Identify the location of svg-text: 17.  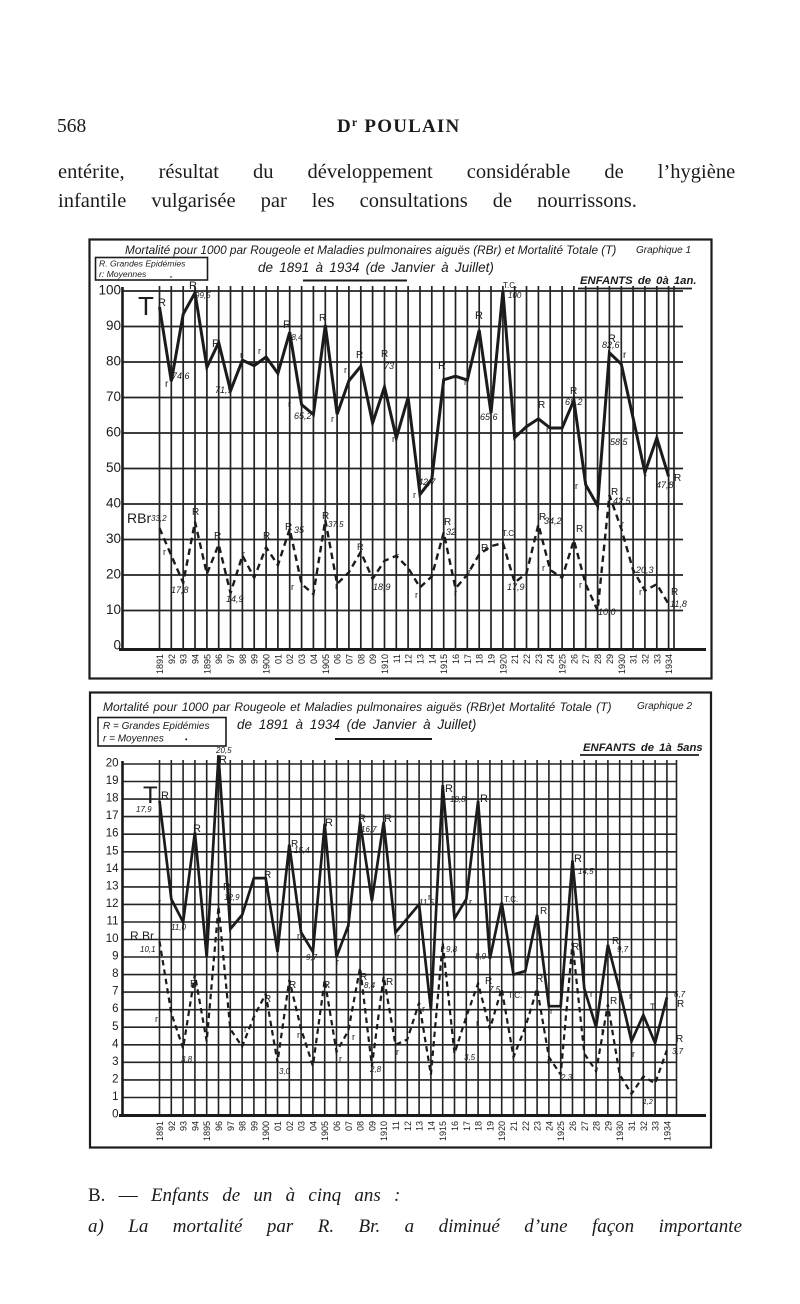
(468, 659).